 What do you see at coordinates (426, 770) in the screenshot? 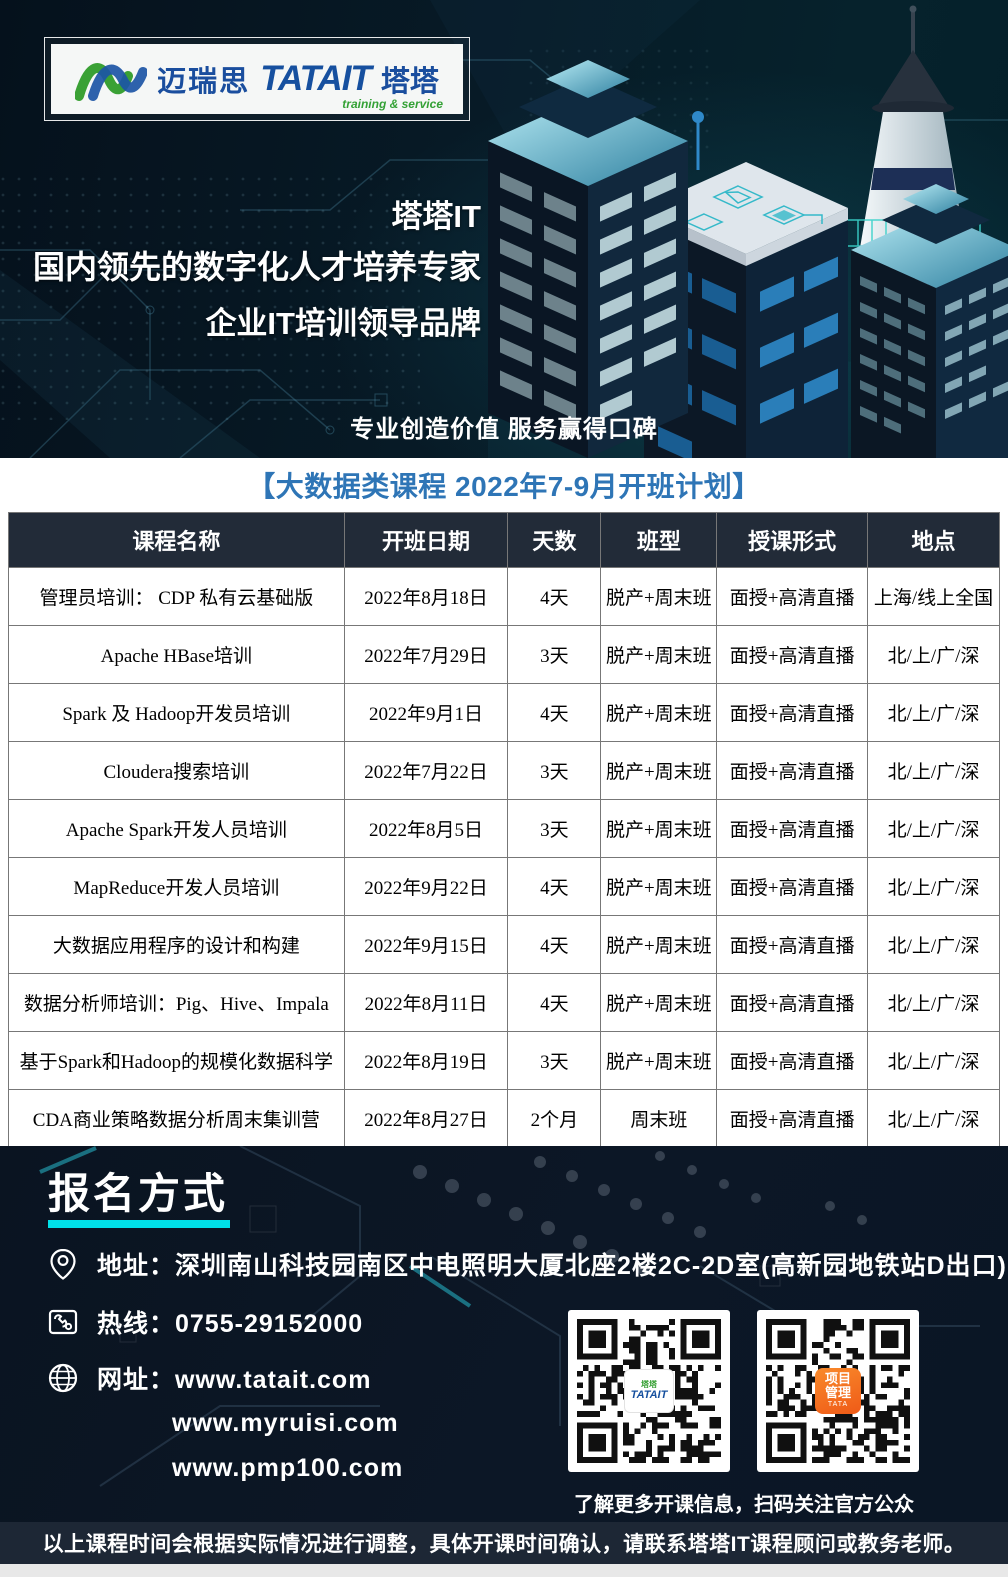
I see `course-cell: 2022年7月22日` at bounding box center [426, 770].